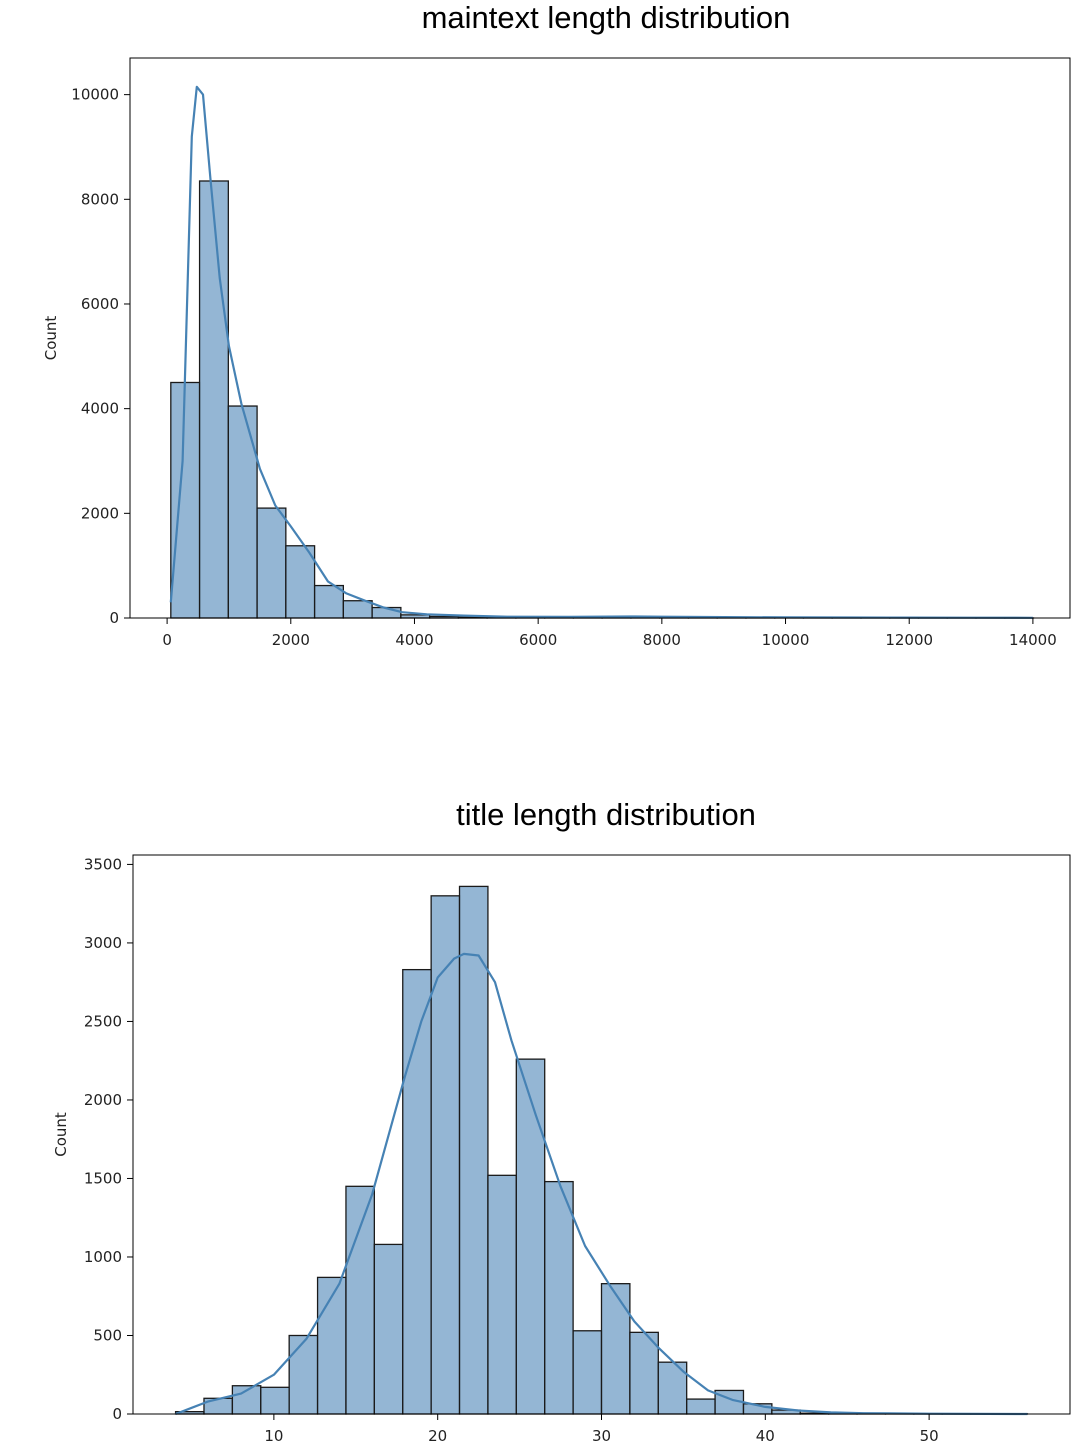 The image size is (1092, 1448). I want to click on x-tick-label: 40, so click(765, 1436).